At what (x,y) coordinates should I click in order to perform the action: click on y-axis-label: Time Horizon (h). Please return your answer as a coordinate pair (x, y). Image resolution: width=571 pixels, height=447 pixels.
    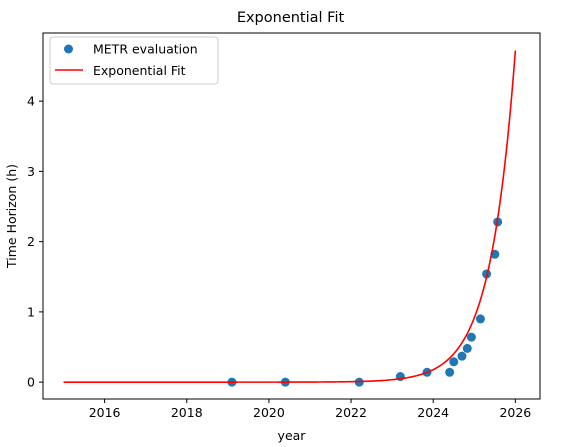
    Looking at the image, I should click on (11, 216).